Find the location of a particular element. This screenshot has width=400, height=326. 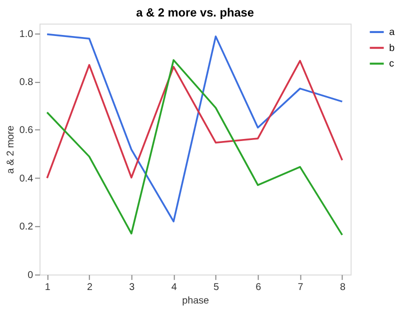

y-tick-label: 1.0 is located at coordinates (26, 34).